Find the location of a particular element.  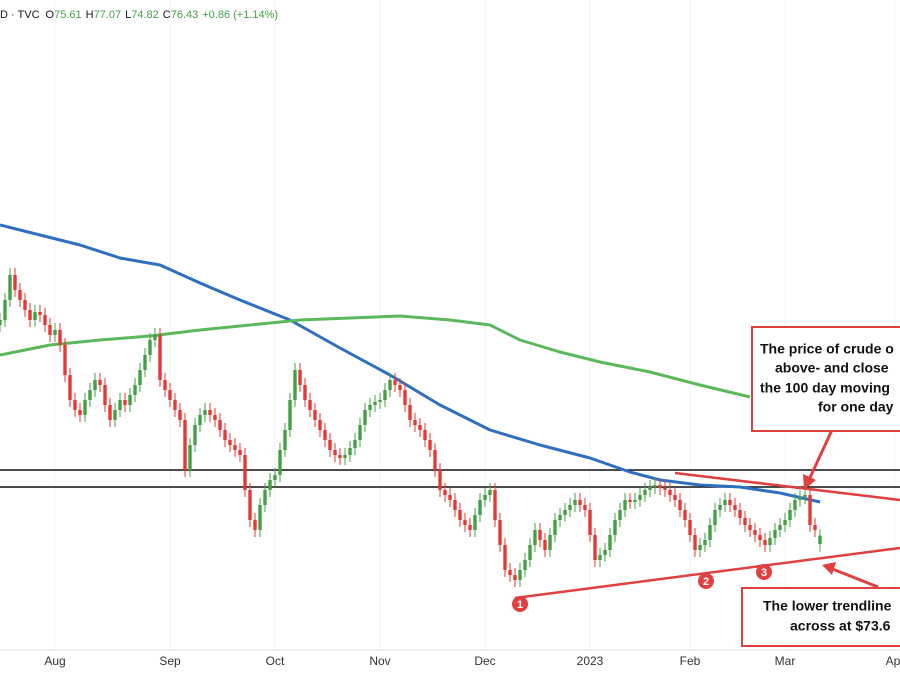

header-key: C is located at coordinates (167, 15).